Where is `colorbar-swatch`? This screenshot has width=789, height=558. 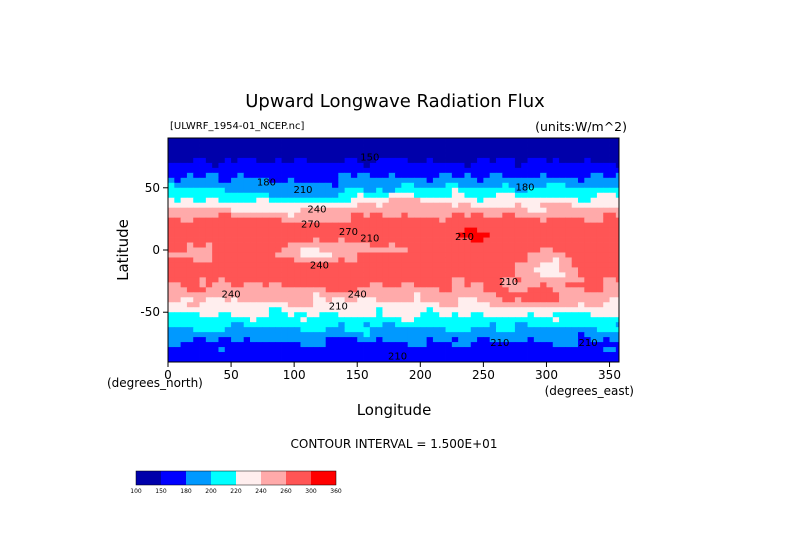 colorbar-swatch is located at coordinates (223, 478).